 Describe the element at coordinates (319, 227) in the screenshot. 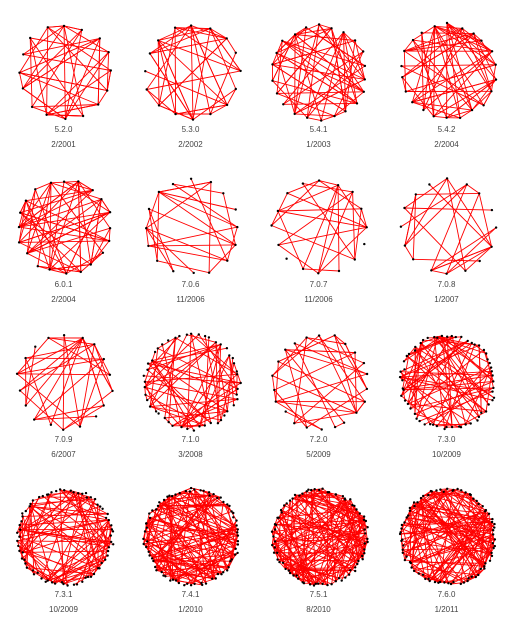

I see `dependency-graph` at that location.